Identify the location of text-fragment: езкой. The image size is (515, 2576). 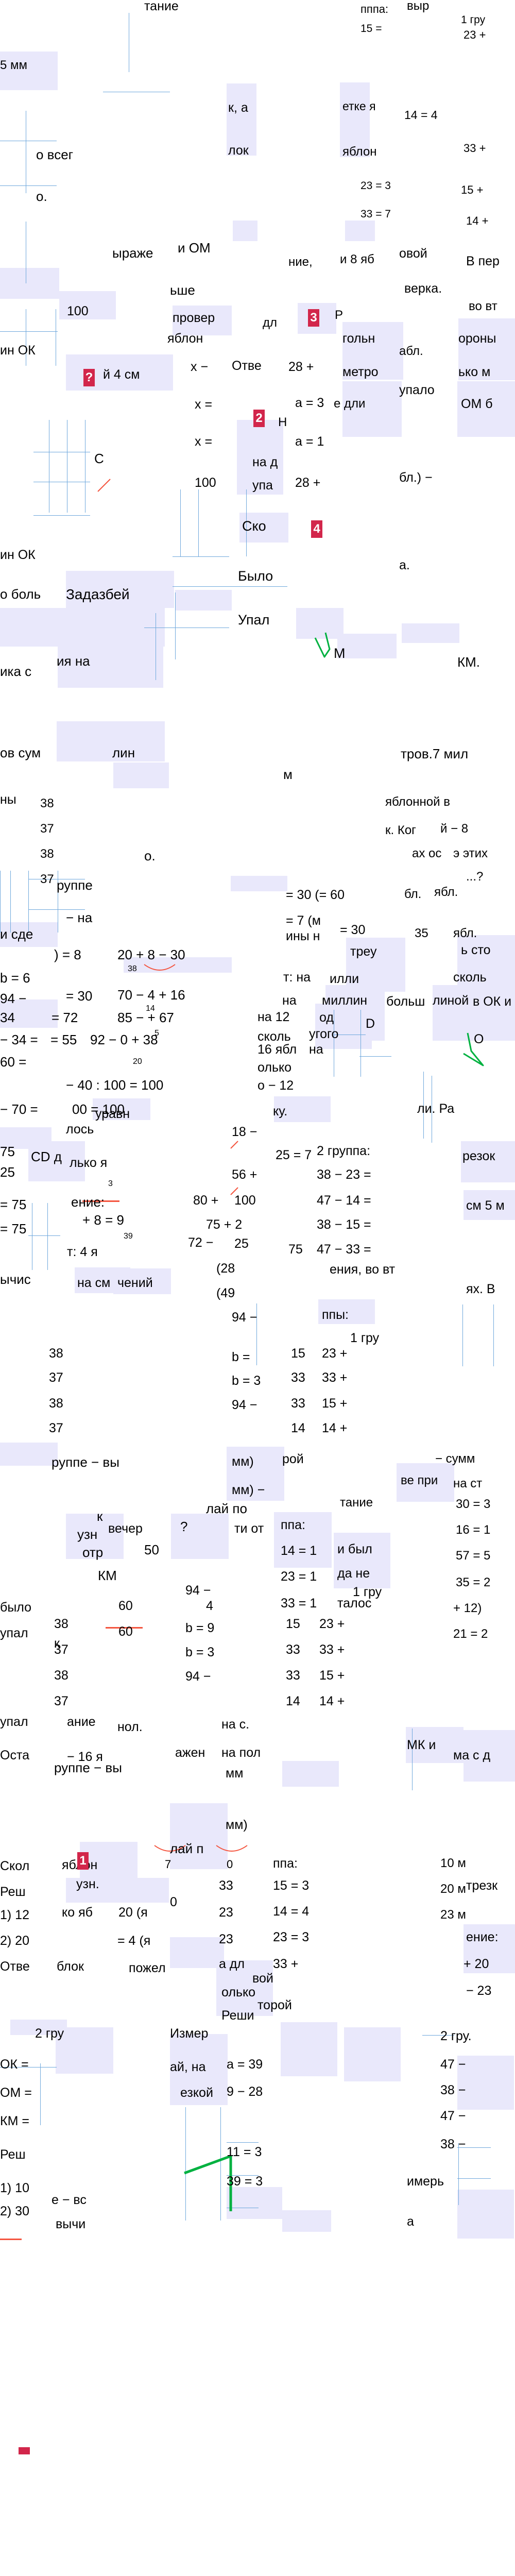
(196, 2093).